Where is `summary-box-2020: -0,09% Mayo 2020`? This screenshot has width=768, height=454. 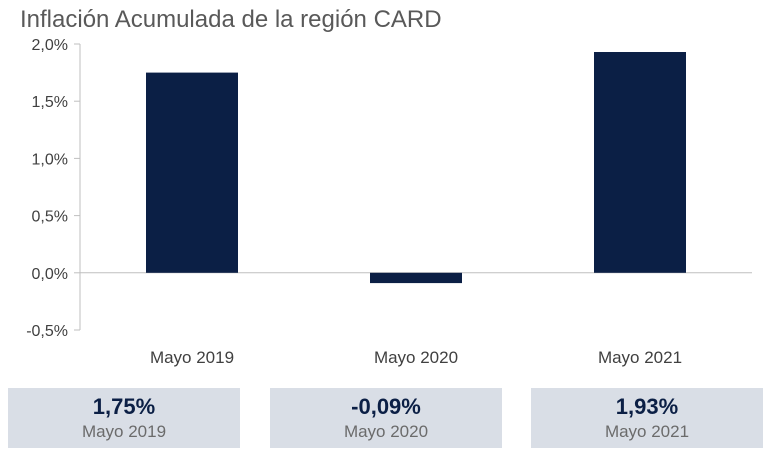
summary-box-2020: -0,09% Mayo 2020 is located at coordinates (386, 418).